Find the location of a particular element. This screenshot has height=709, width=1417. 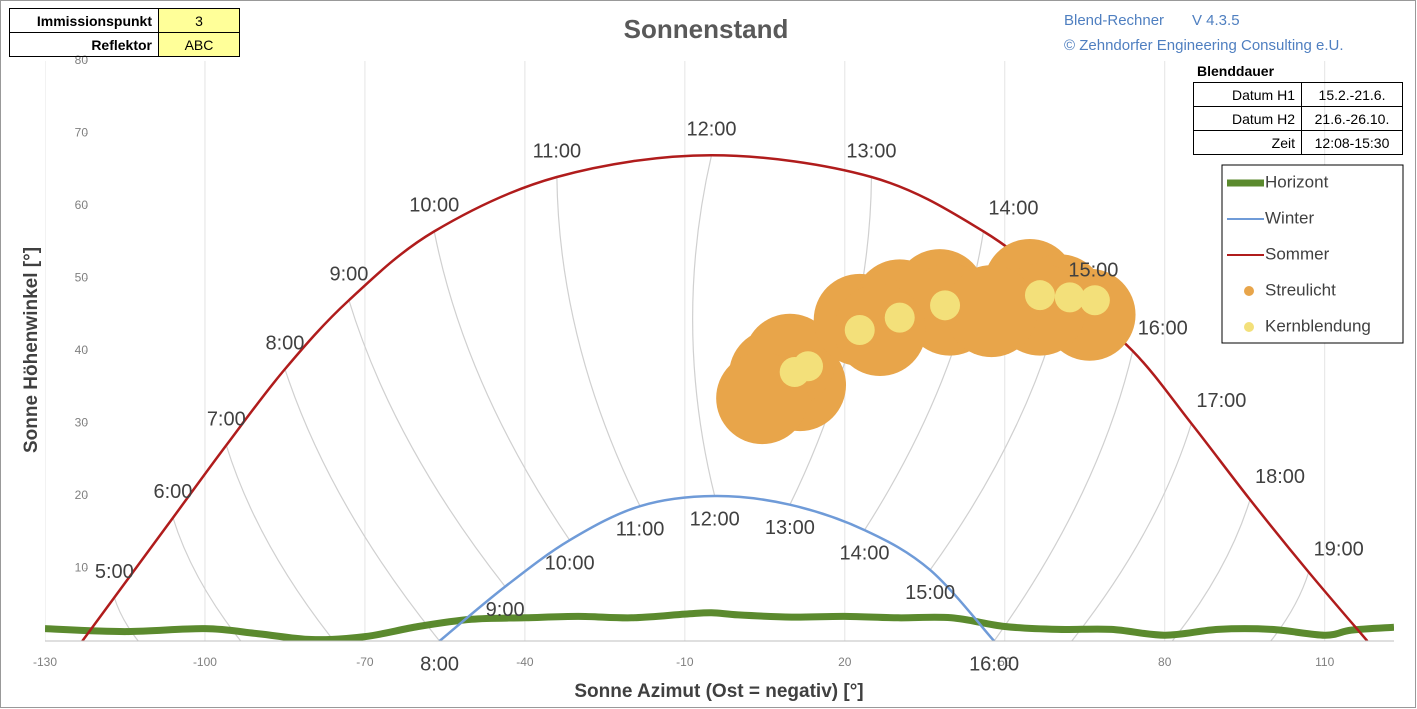

cell: Immissionspunkt is located at coordinates (84, 20).